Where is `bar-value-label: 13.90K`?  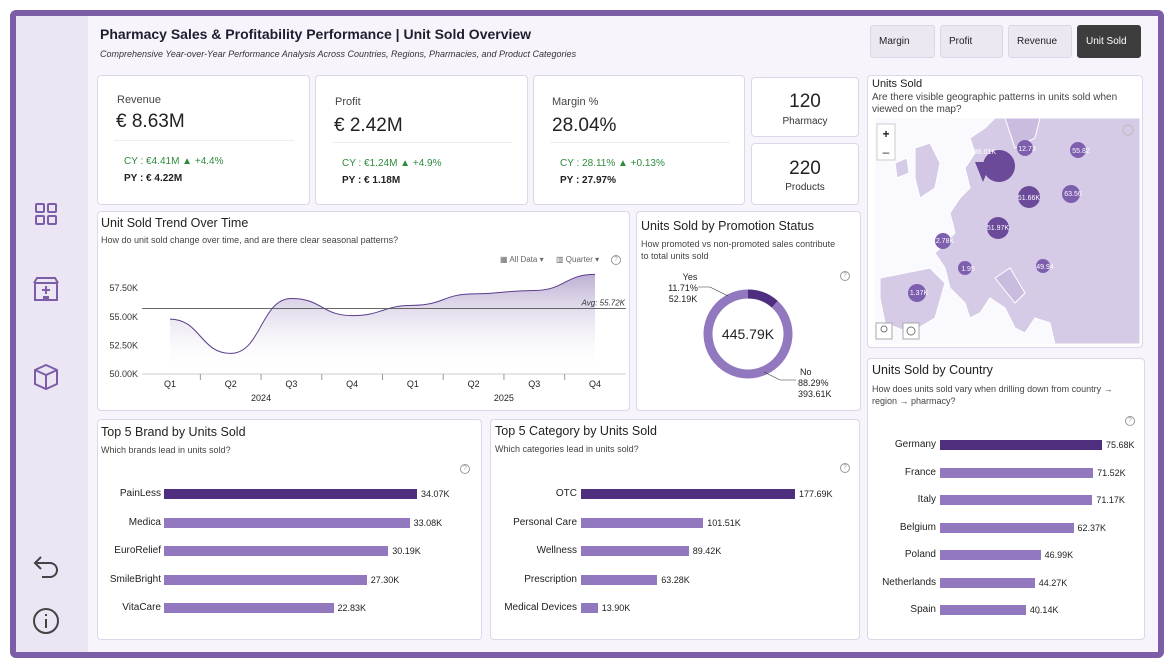
bar-value-label: 13.90K is located at coordinates (616, 608).